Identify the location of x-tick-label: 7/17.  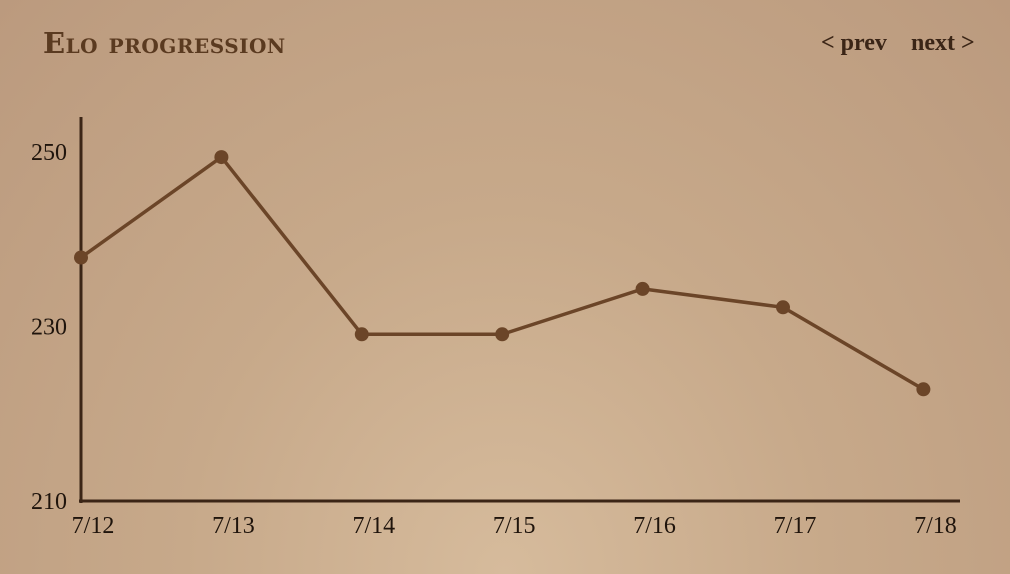
(795, 526).